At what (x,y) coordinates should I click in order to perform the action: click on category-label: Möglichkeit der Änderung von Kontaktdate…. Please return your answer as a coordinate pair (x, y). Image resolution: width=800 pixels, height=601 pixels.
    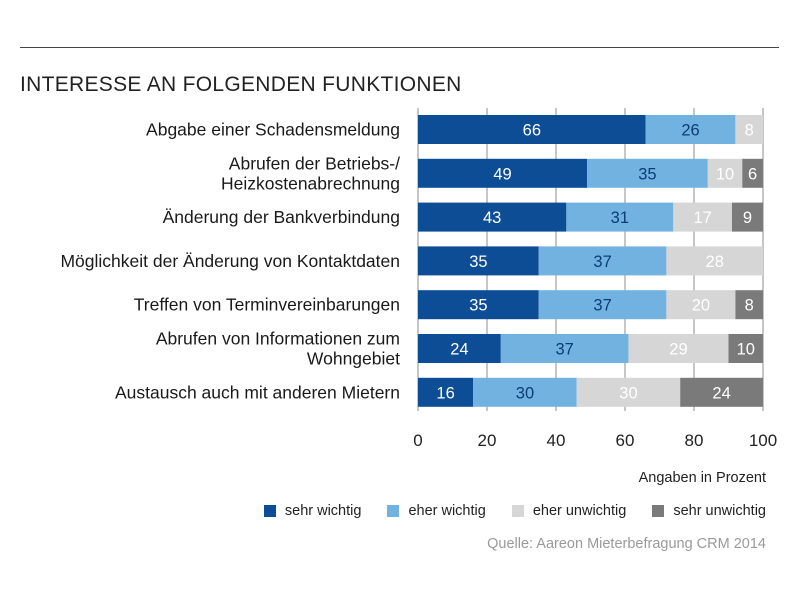
    Looking at the image, I should click on (230, 261).